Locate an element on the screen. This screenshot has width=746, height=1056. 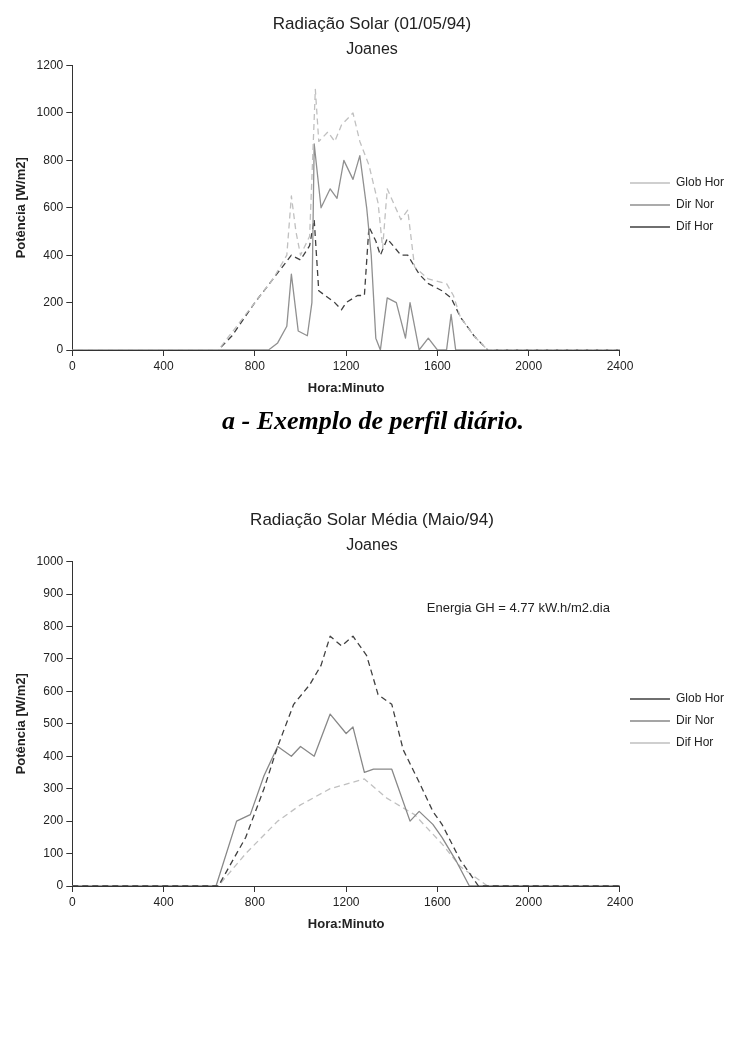
y-tick-label: 500 is located at coordinates (53, 723).